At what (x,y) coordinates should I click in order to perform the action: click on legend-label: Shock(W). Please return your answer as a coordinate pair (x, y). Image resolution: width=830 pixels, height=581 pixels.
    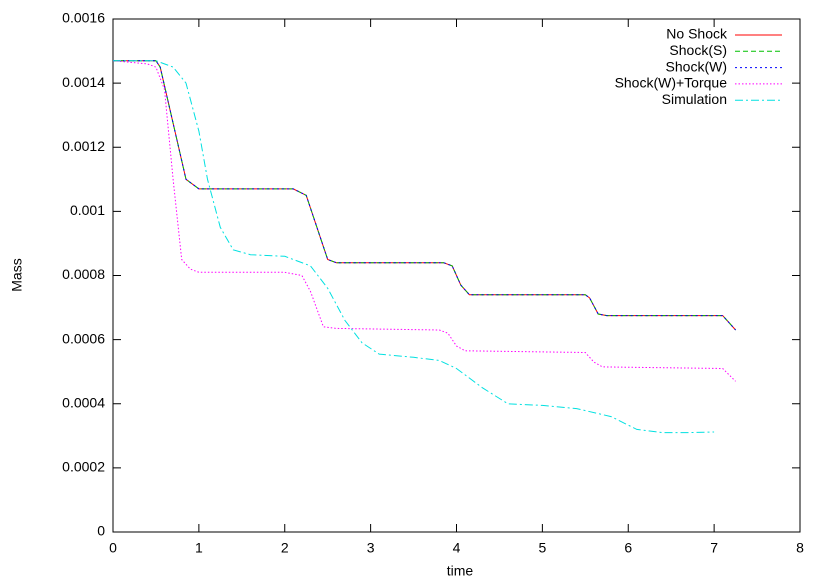
    Looking at the image, I should click on (696, 66).